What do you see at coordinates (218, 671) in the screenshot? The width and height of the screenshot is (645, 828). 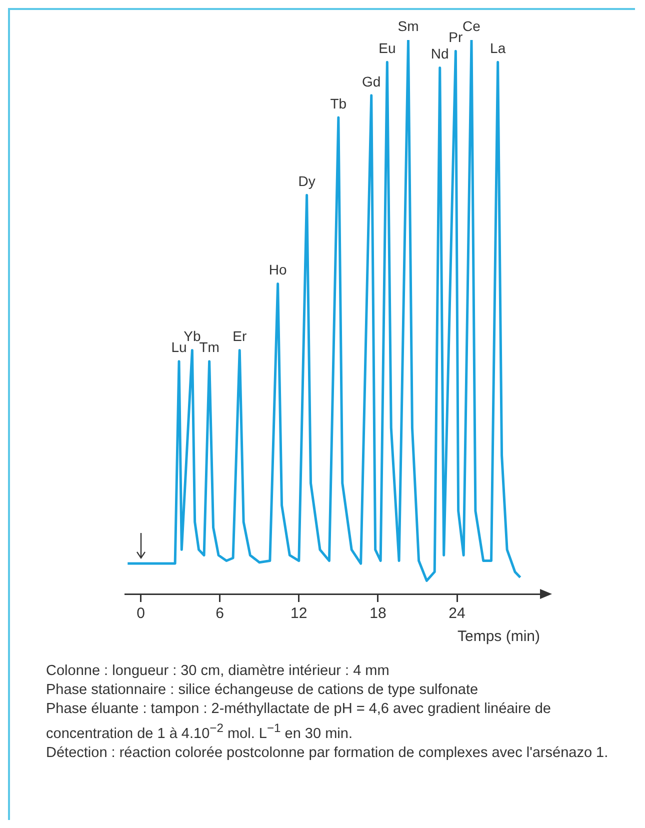 I see `text: Colonne : longueur : 30 cm, diamètre intérieur : 4 mm` at bounding box center [218, 671].